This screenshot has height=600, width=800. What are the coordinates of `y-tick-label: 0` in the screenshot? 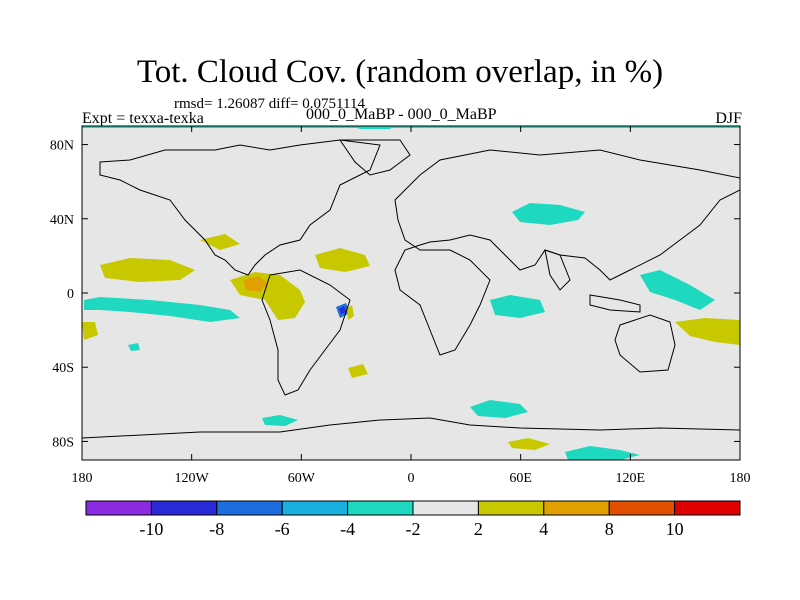 It's located at (70, 294).